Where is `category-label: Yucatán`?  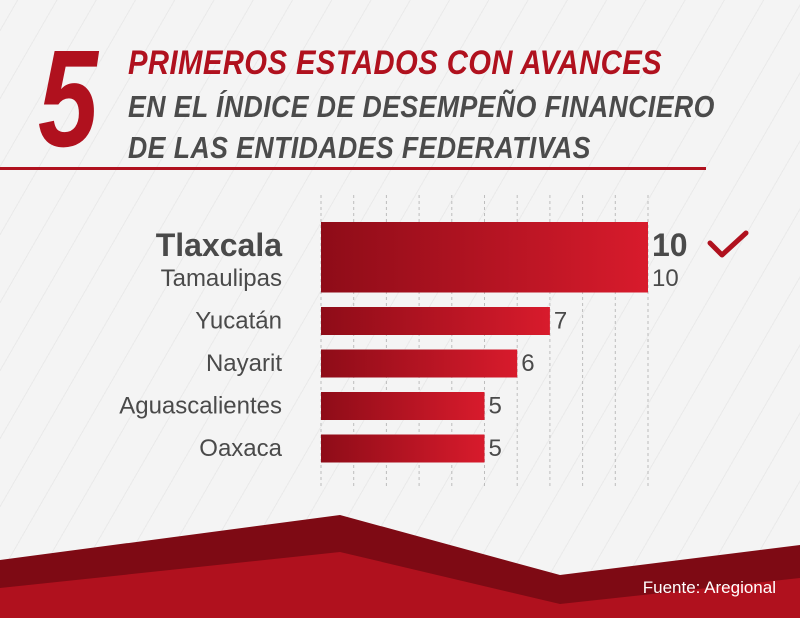 category-label: Yucatán is located at coordinates (238, 321).